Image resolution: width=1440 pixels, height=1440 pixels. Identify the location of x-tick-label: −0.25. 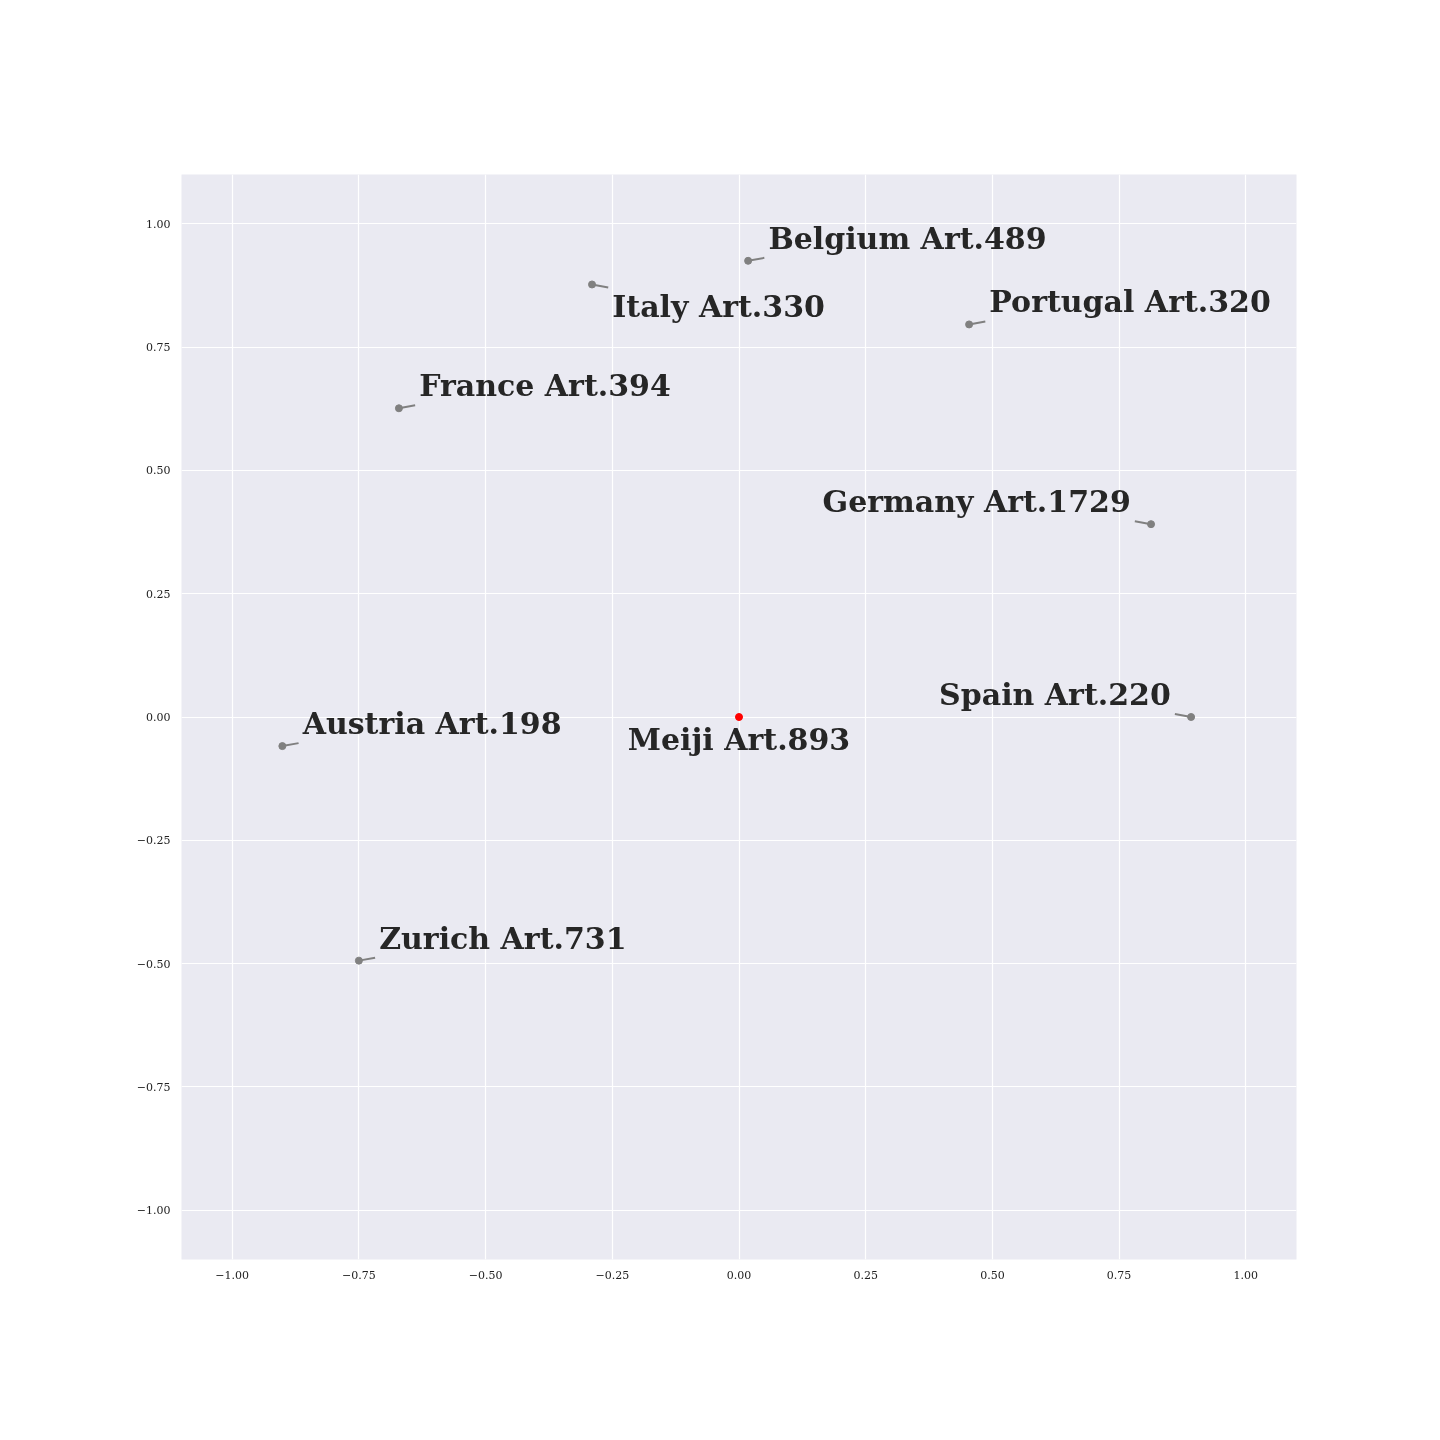
(612, 1275).